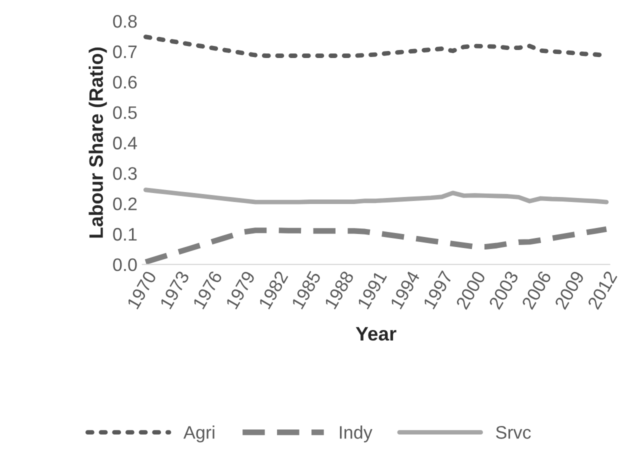 This screenshot has height=468, width=619. Describe the element at coordinates (376, 334) in the screenshot. I see `x-axis-title: Year` at that location.